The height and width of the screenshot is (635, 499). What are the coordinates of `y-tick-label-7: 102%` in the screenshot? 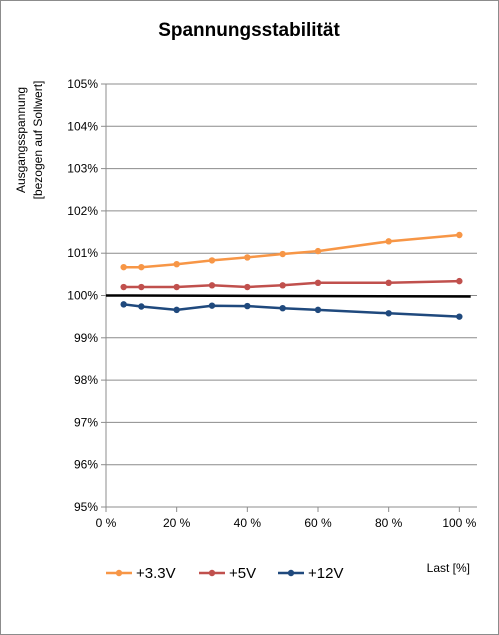 It's located at (82, 211).